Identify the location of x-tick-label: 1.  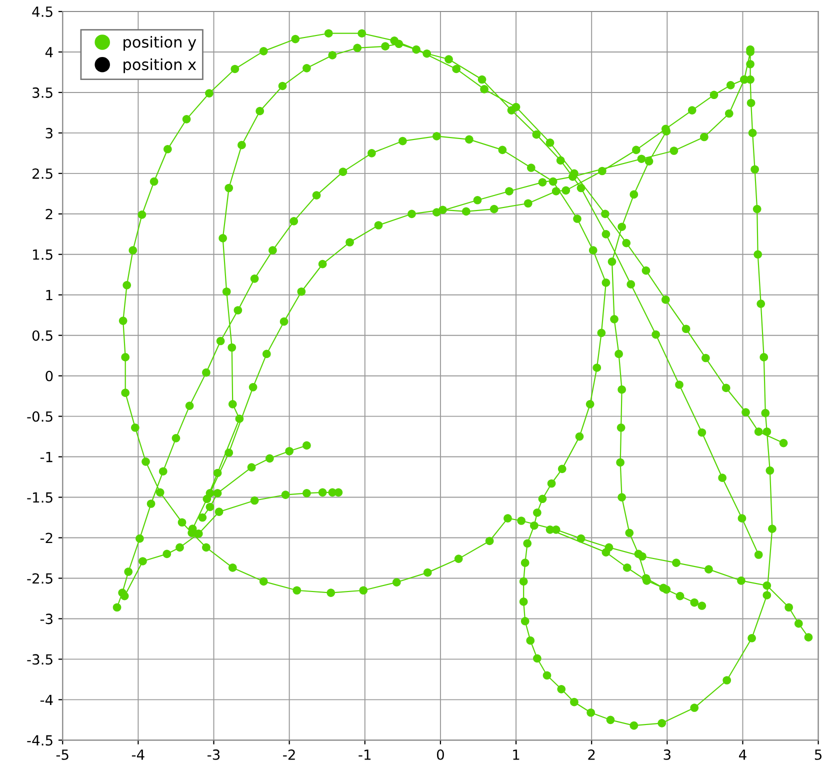
(516, 755).